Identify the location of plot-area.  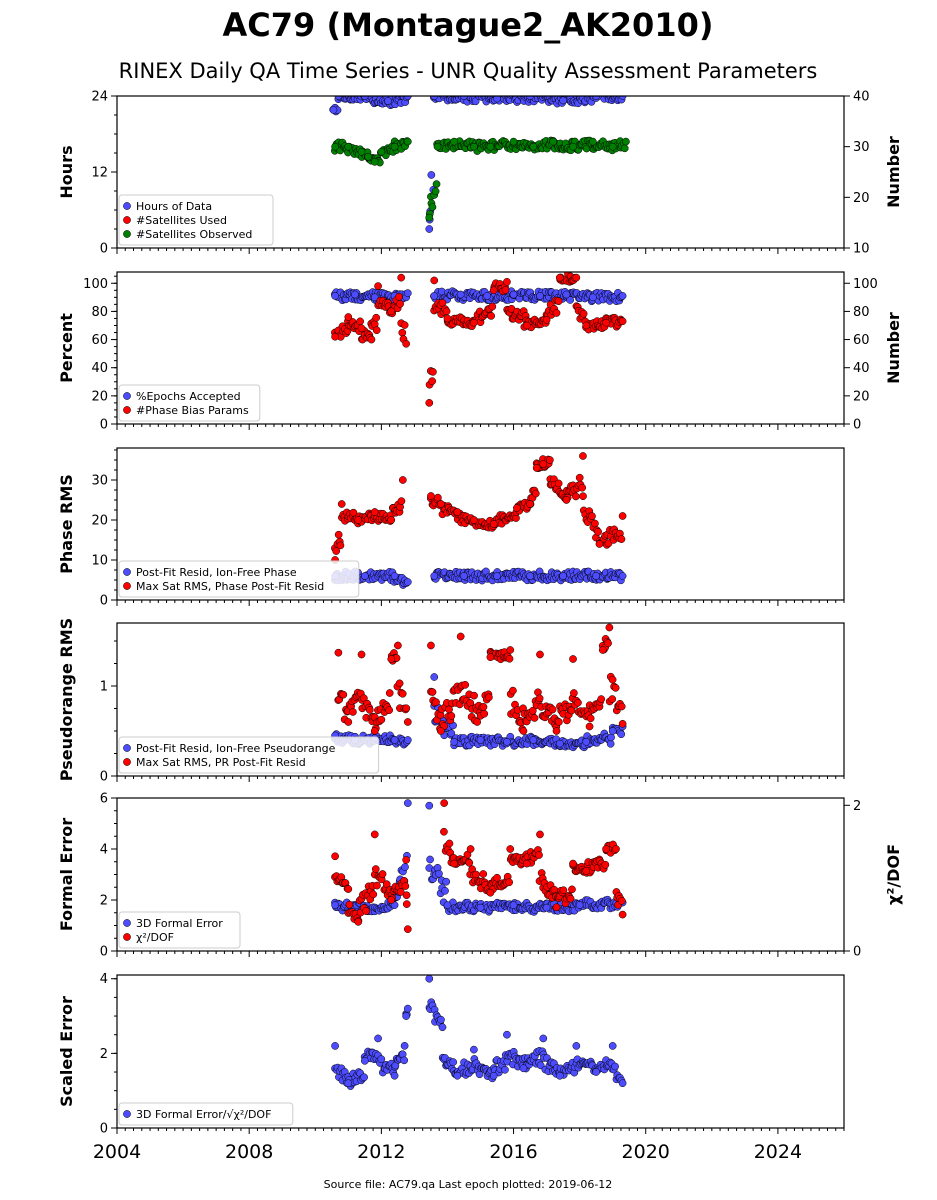
(479, 520).